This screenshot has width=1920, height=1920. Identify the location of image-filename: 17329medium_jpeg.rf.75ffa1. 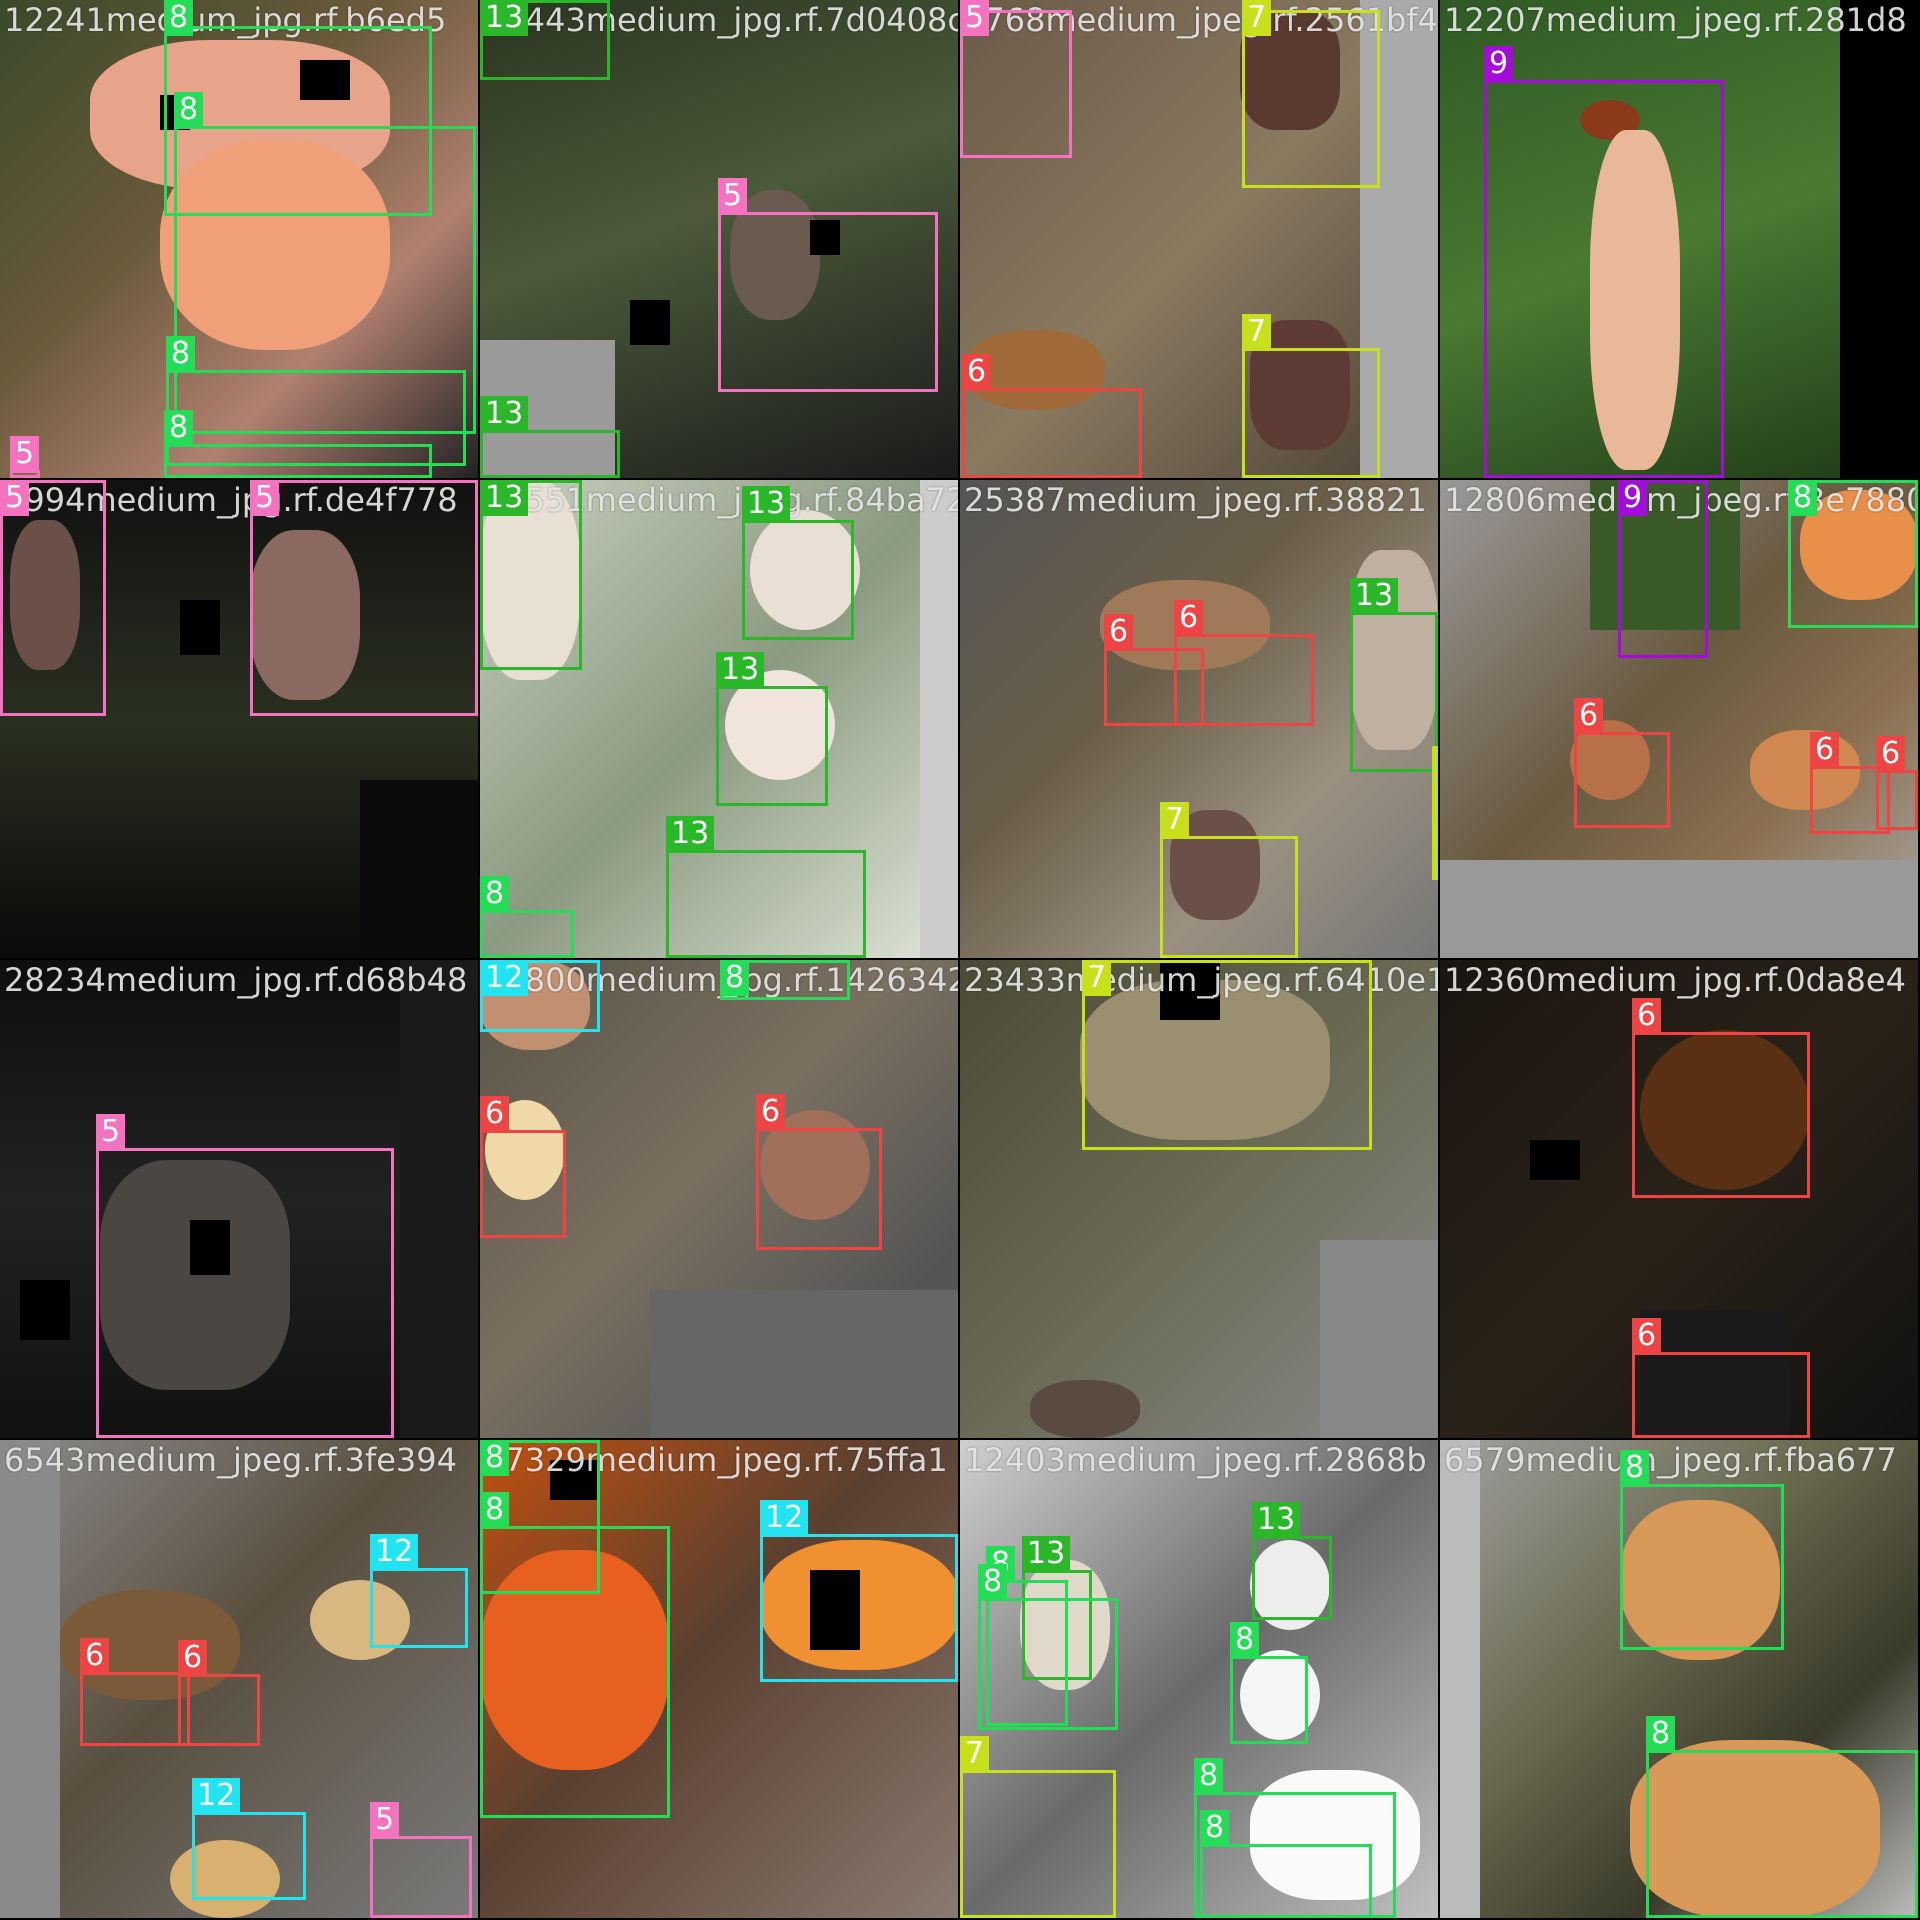
(716, 1460).